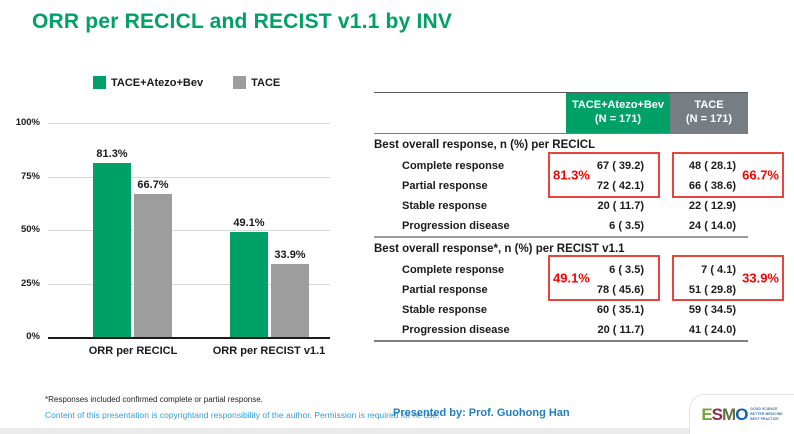 The height and width of the screenshot is (434, 794). What do you see at coordinates (290, 255) in the screenshot?
I see `bar-value-label: 33.9%` at bounding box center [290, 255].